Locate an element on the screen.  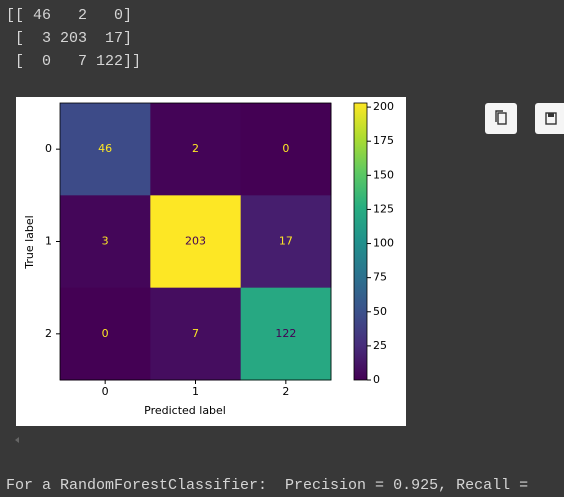
colorbar-tick-label: 100 is located at coordinates (383, 243).